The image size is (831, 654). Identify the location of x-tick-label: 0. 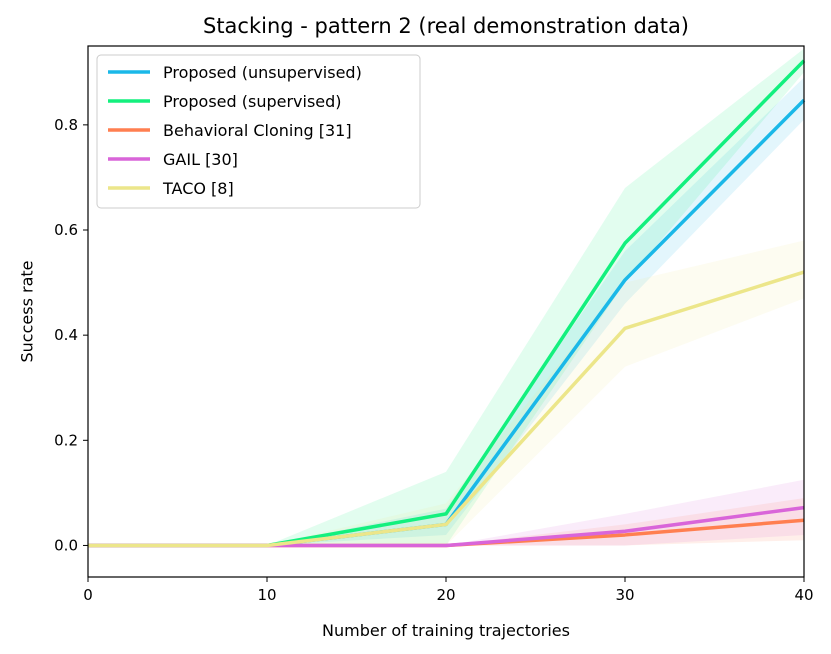
(88, 595).